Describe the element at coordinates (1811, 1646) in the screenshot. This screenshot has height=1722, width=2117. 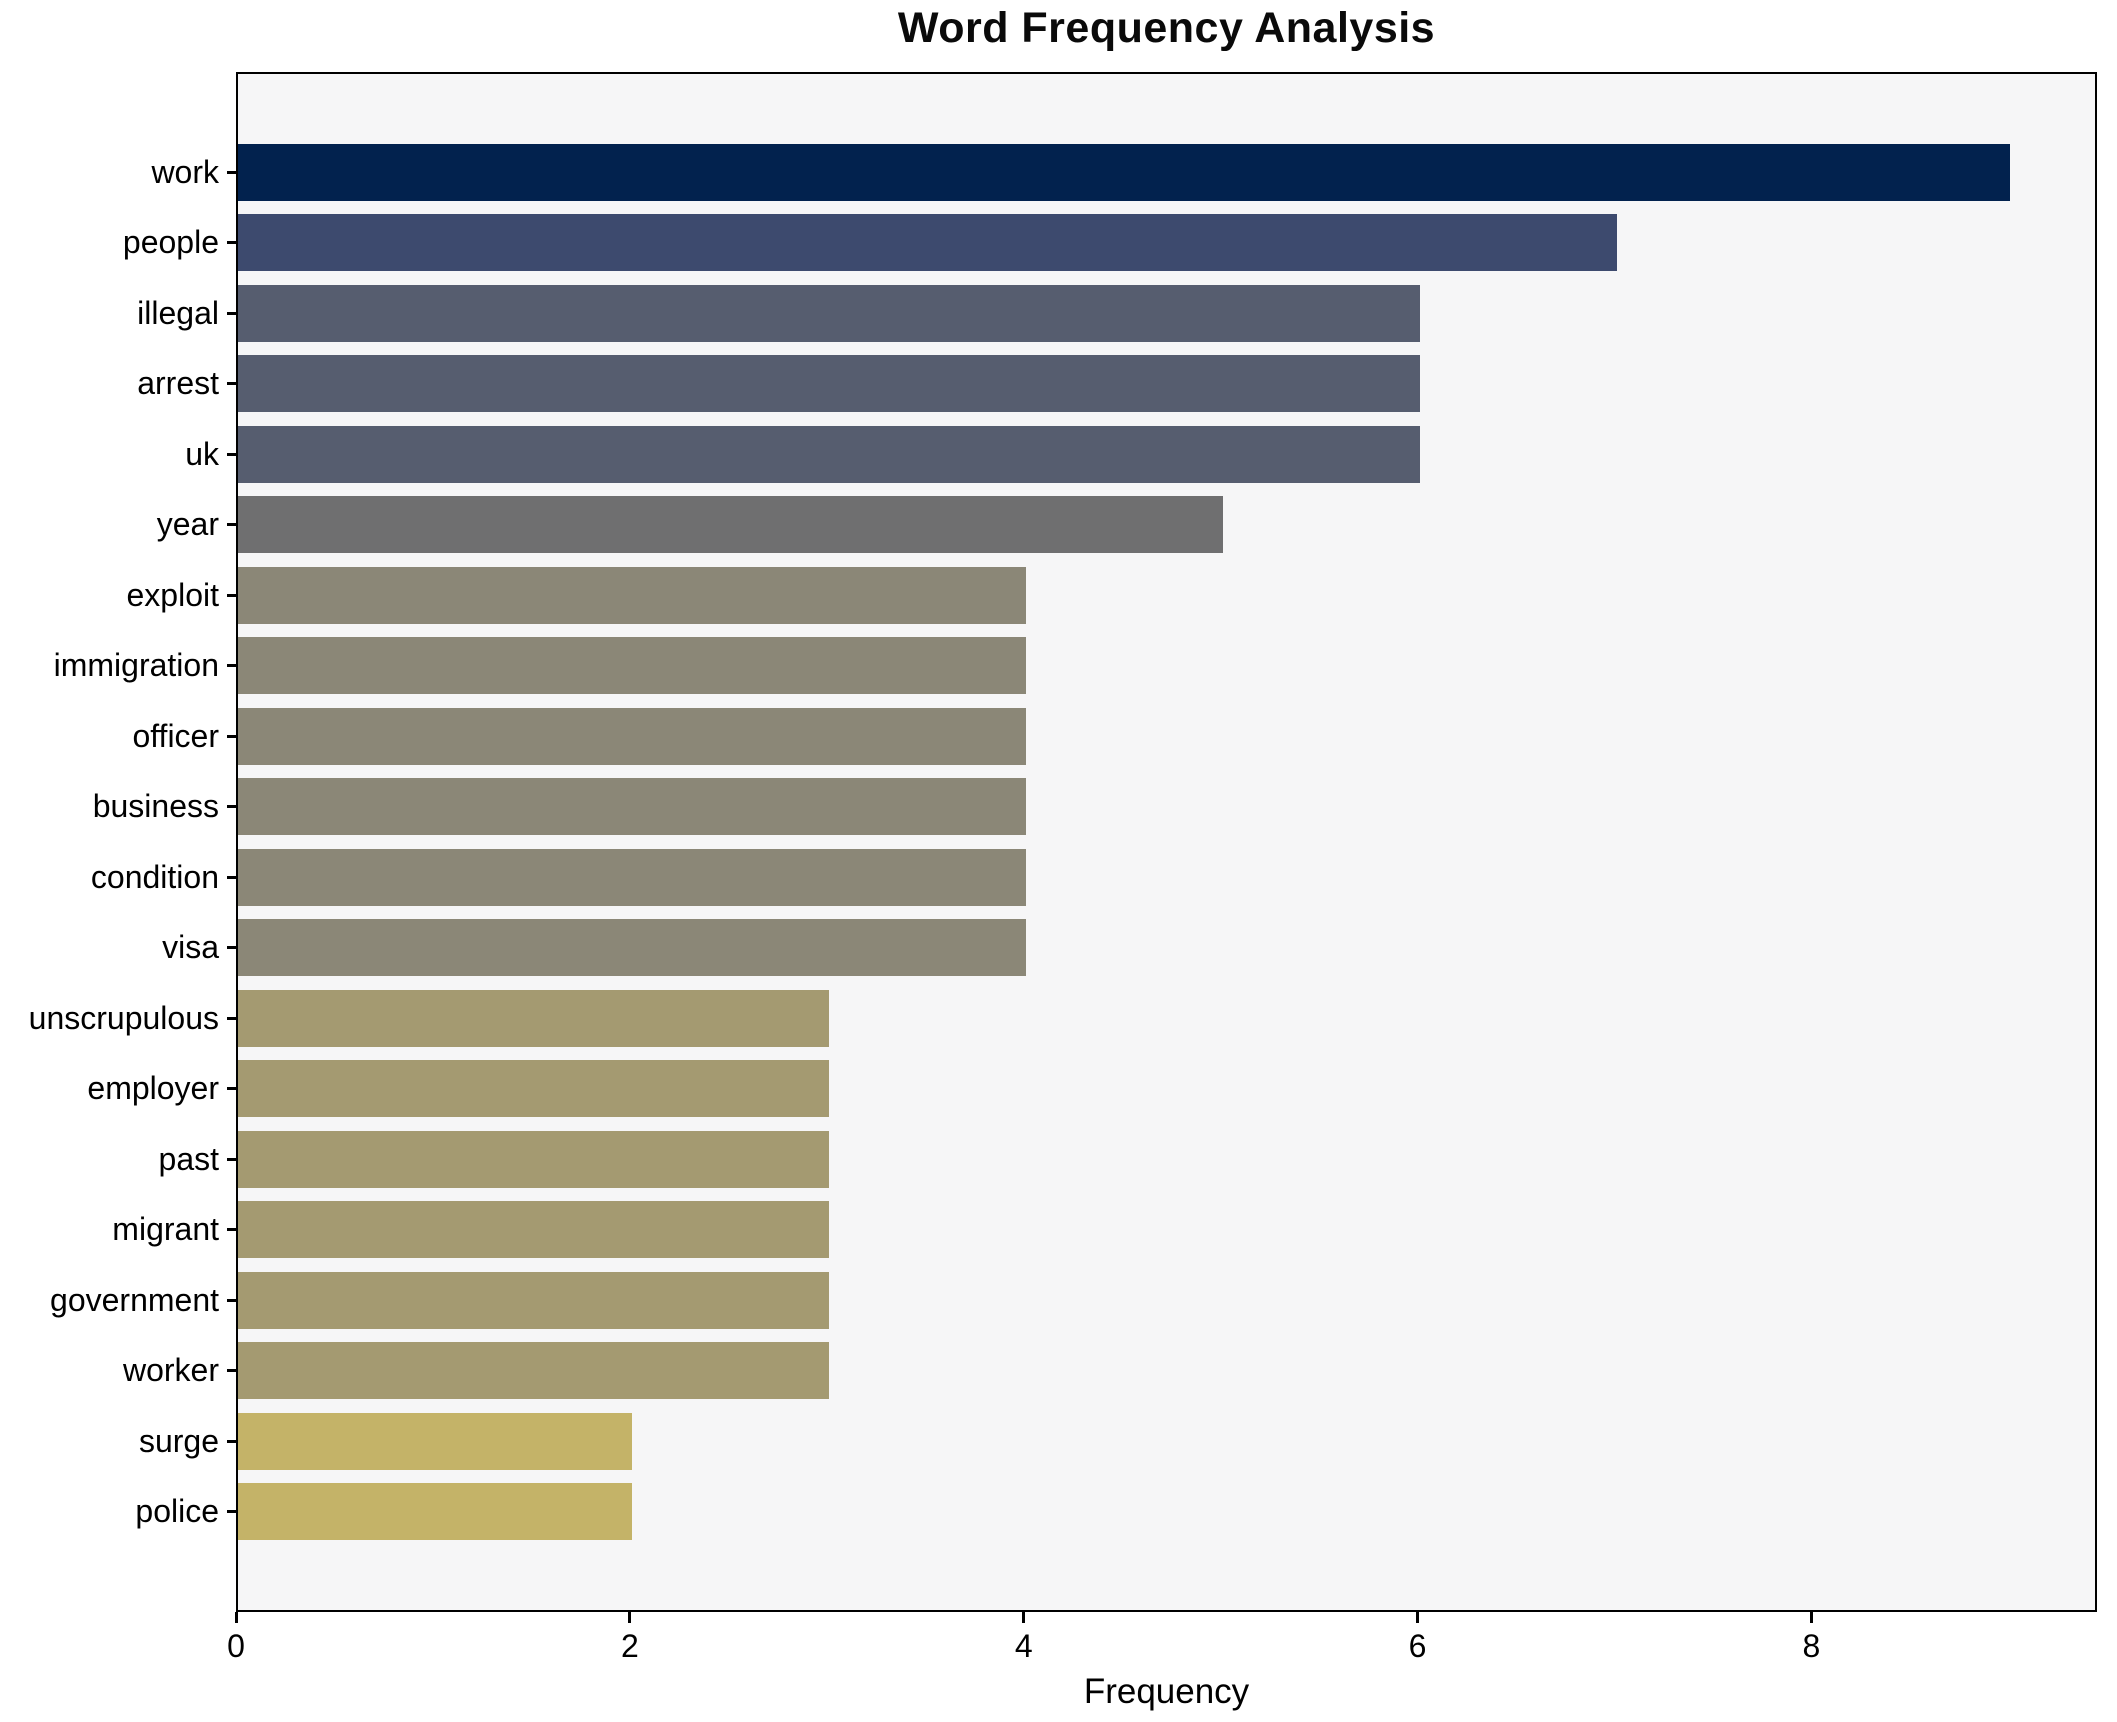
I see `x-tick-label: 8` at that location.